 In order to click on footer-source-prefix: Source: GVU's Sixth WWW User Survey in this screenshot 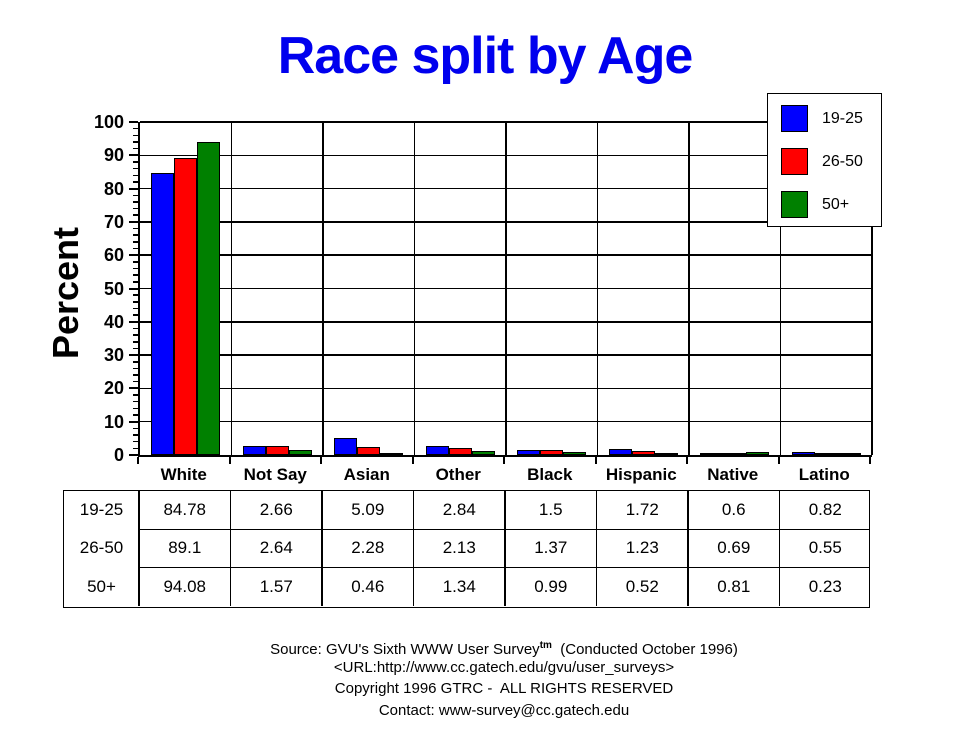, I will do `click(405, 649)`.